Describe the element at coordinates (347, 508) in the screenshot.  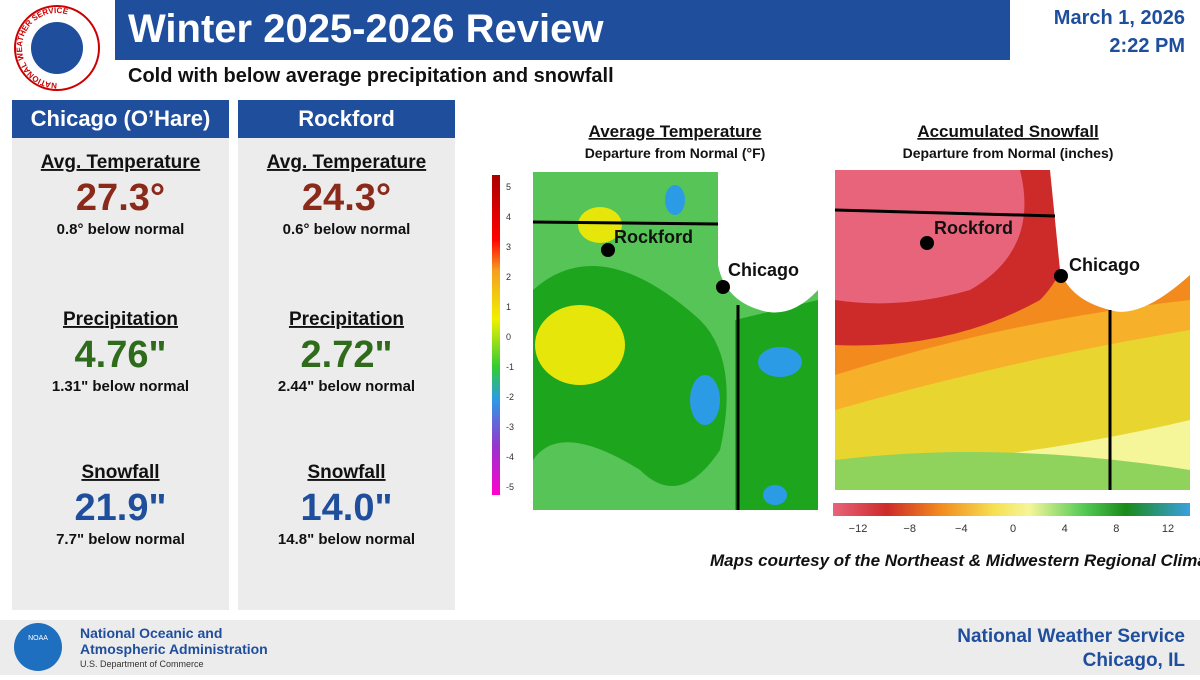
I see `stat-value: 14.0"` at that location.